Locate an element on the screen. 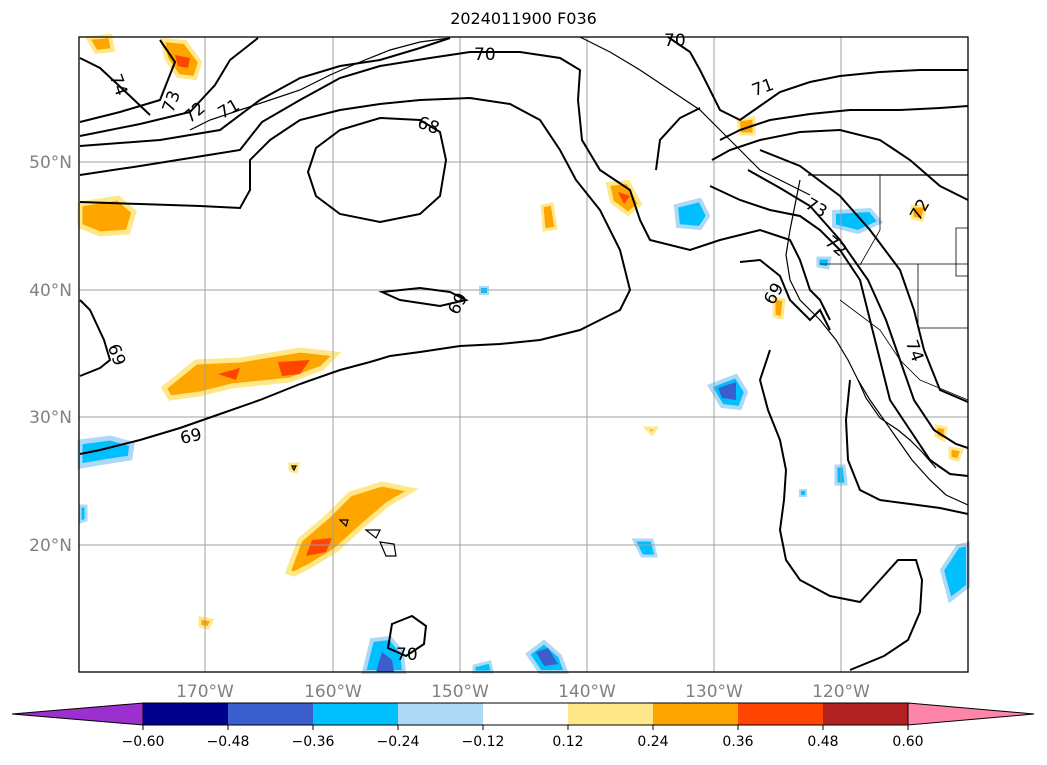 The width and height of the screenshot is (1047, 765). map-title: 2024011900 F036 is located at coordinates (523, 18).